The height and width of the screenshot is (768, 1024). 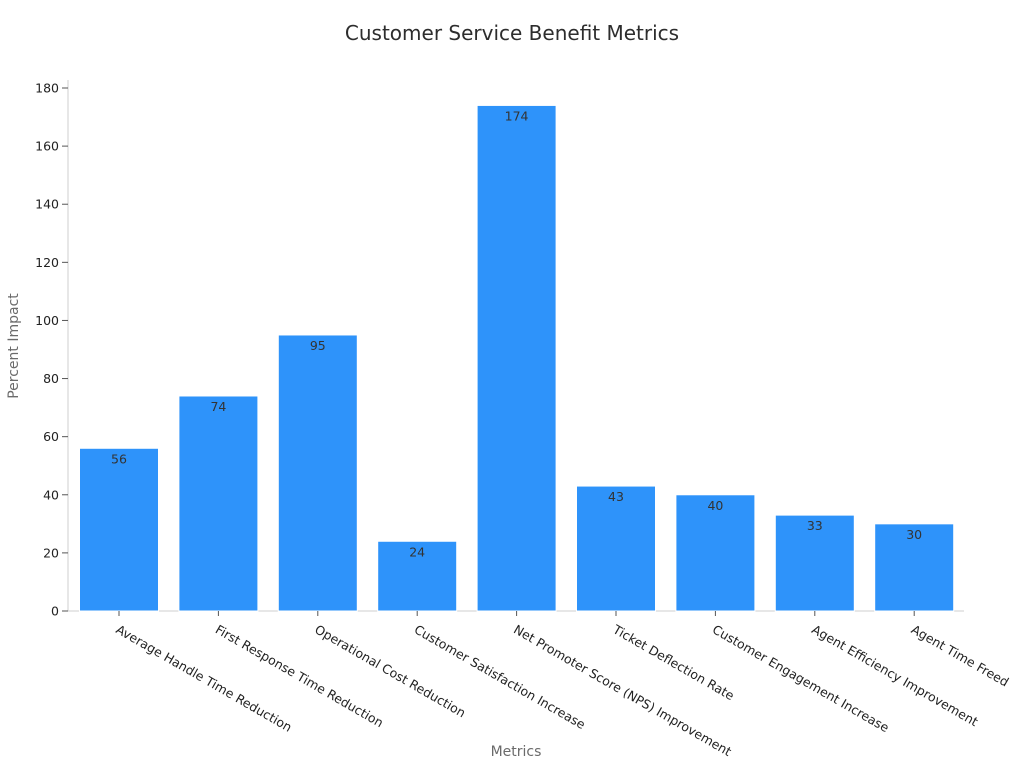 What do you see at coordinates (815, 525) in the screenshot?
I see `bar-value-label: 33` at bounding box center [815, 525].